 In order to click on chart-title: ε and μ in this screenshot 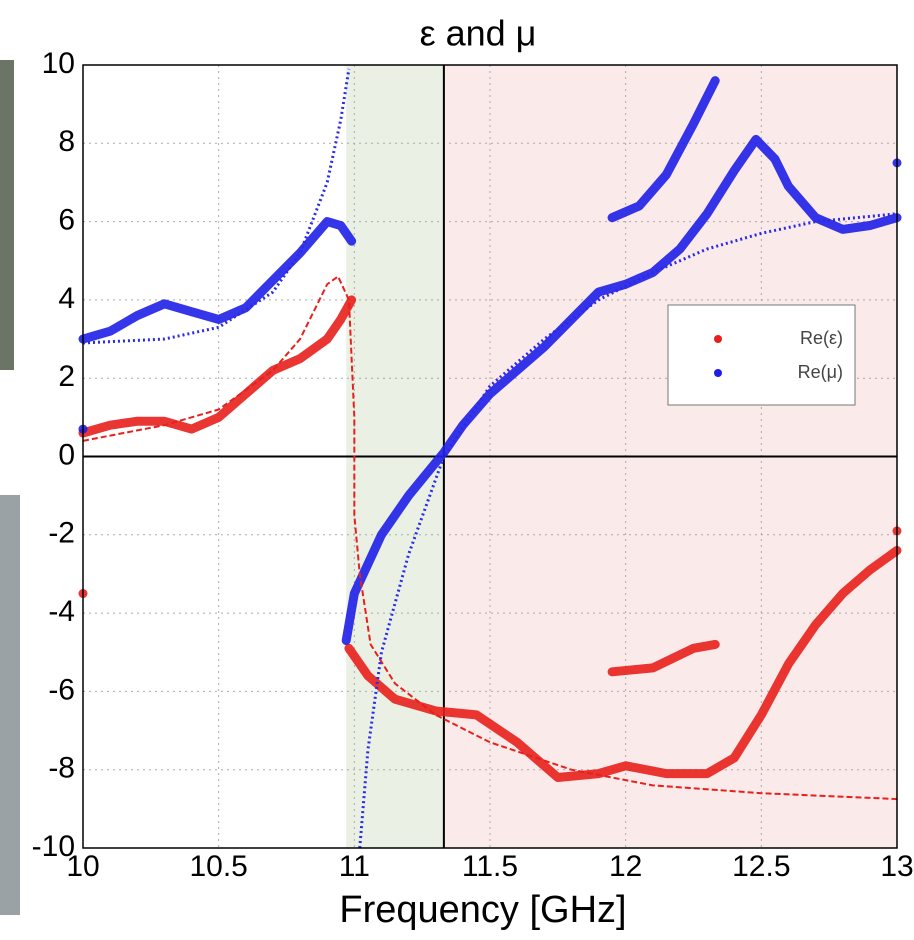, I will do `click(478, 33)`.